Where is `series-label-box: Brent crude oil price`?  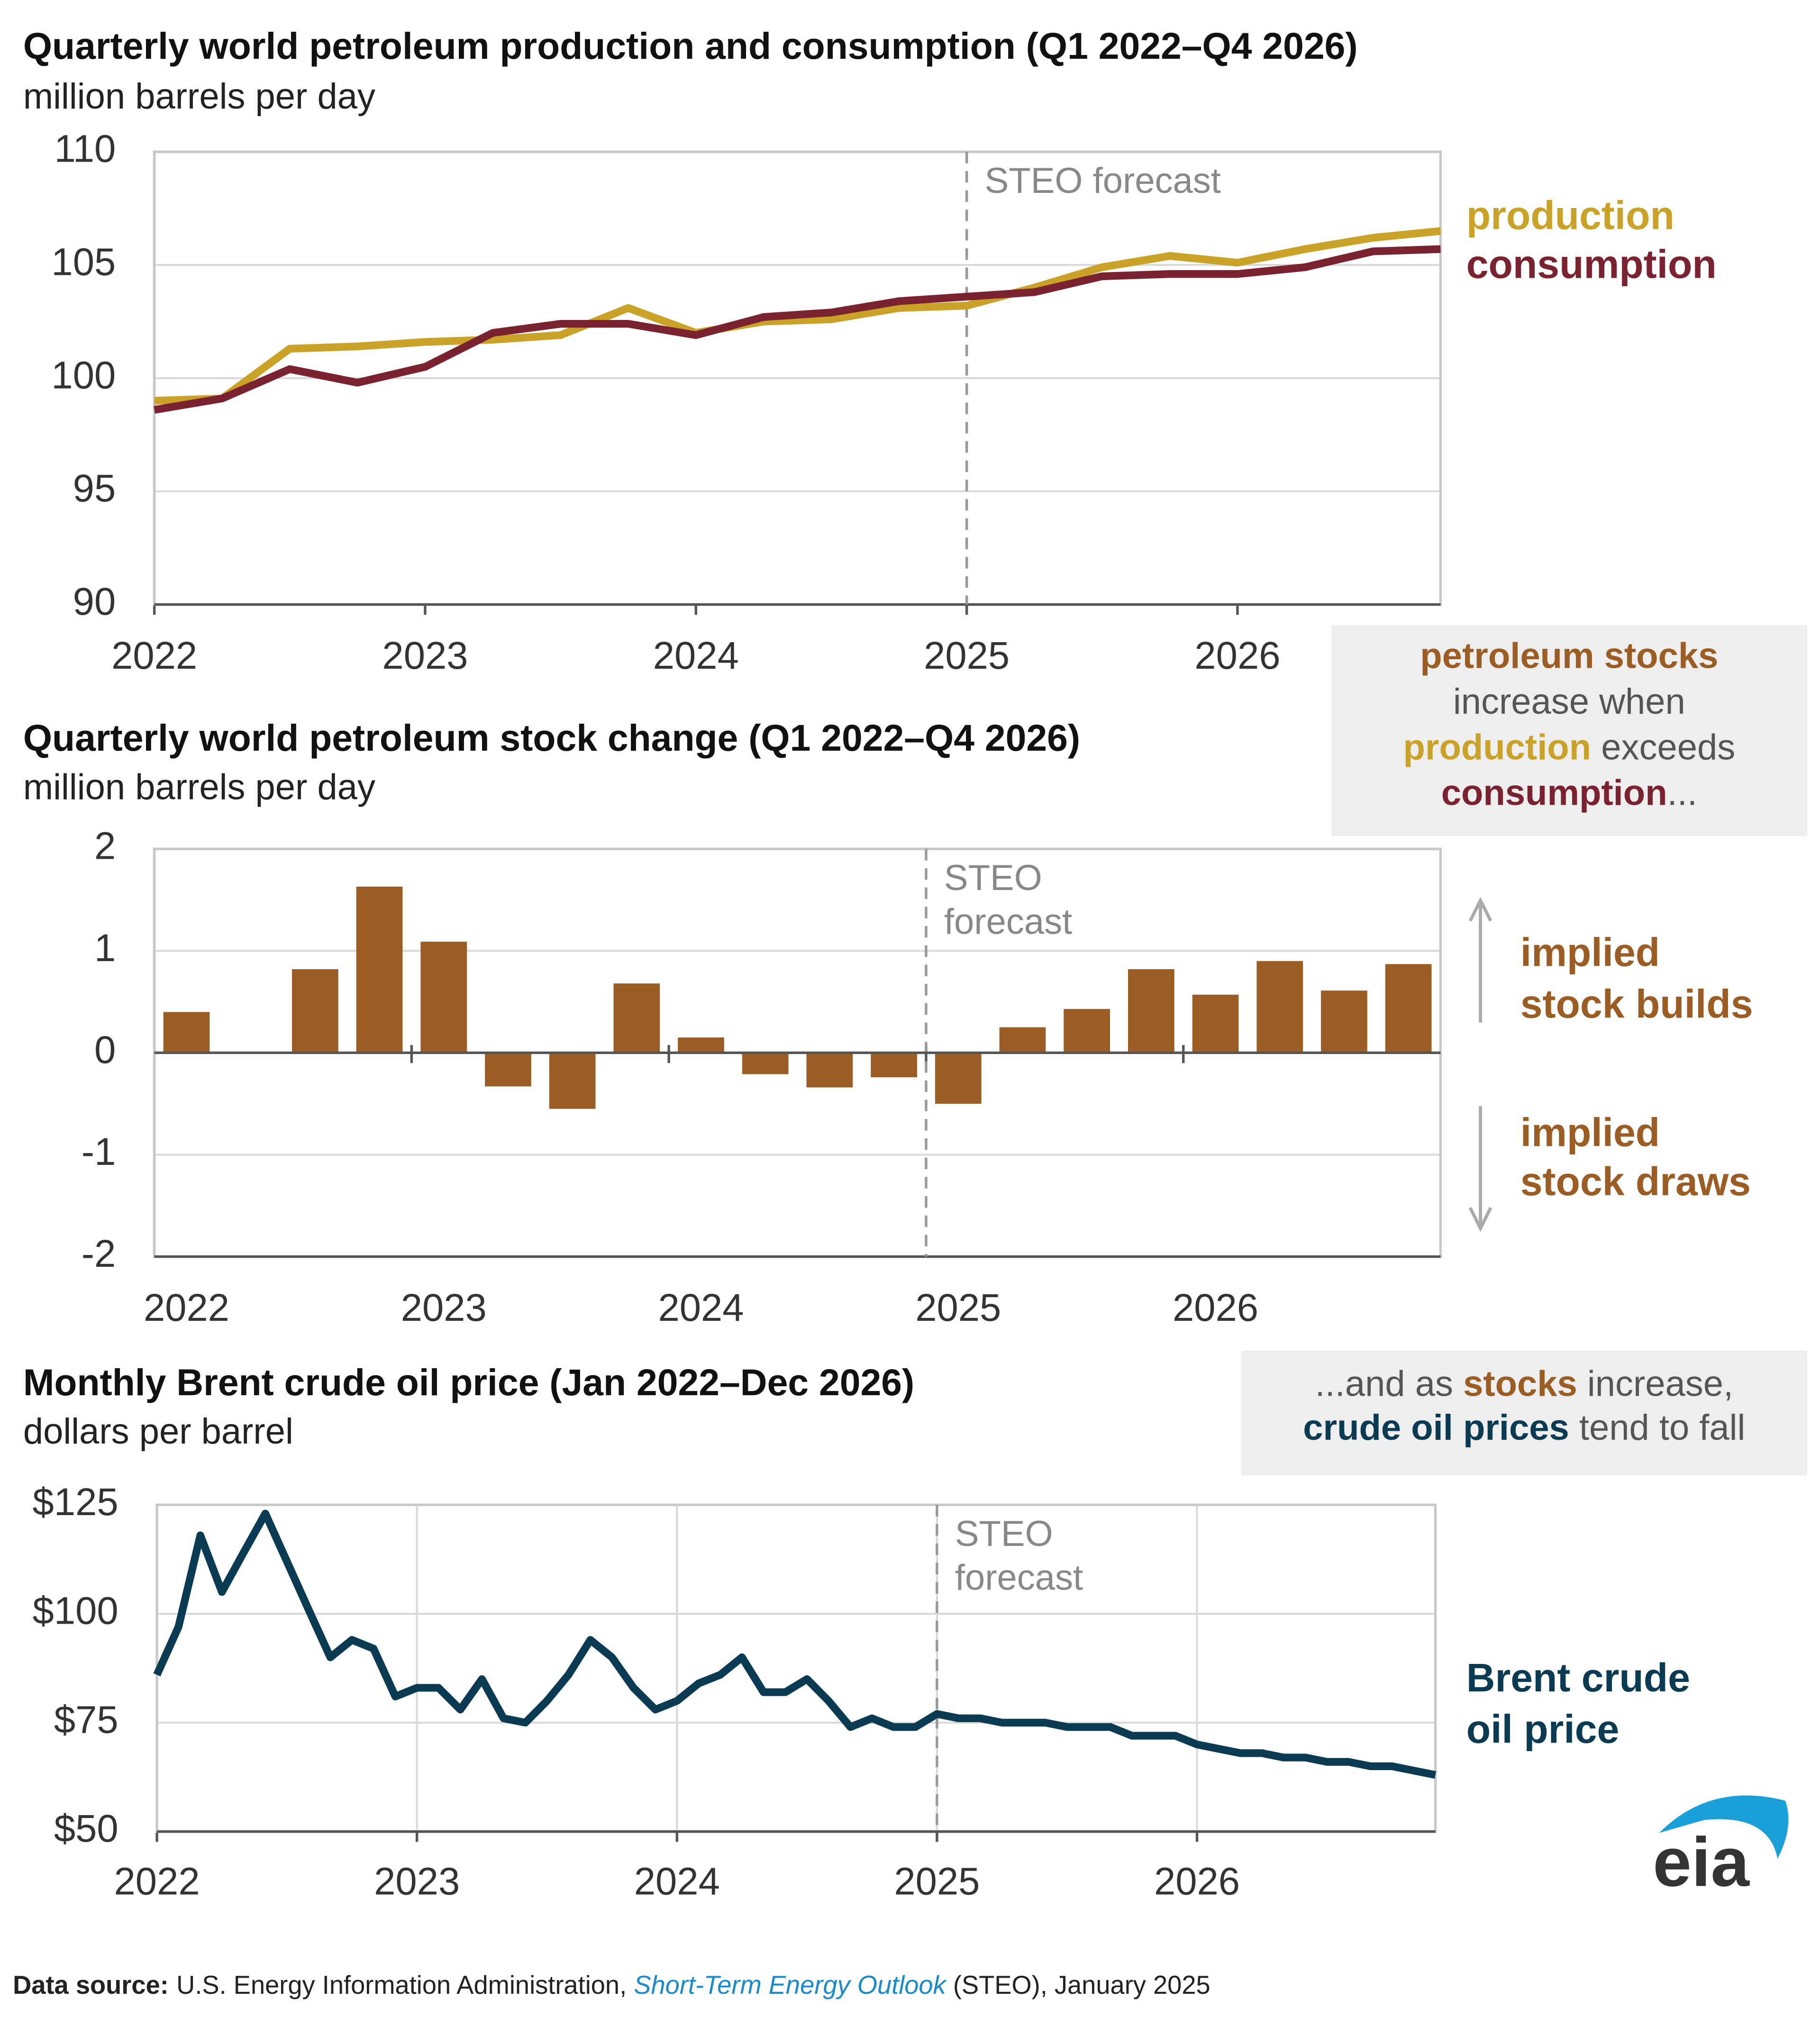
series-label-box: Brent crude oil price is located at coordinates (1604, 1710).